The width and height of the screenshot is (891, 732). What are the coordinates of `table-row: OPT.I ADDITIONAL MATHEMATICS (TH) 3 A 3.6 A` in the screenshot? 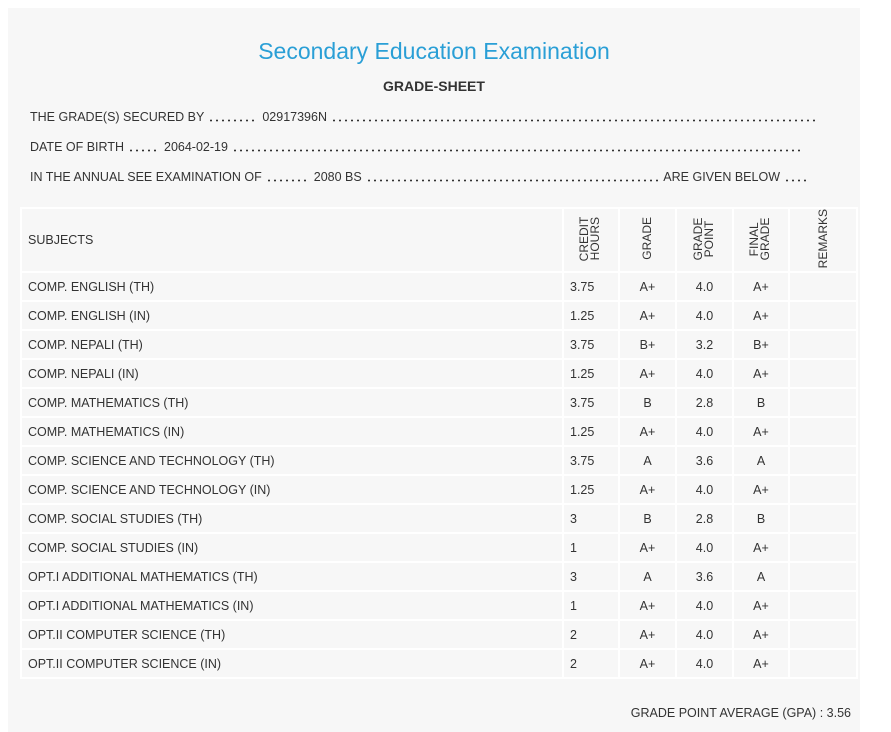 It's located at (439, 577).